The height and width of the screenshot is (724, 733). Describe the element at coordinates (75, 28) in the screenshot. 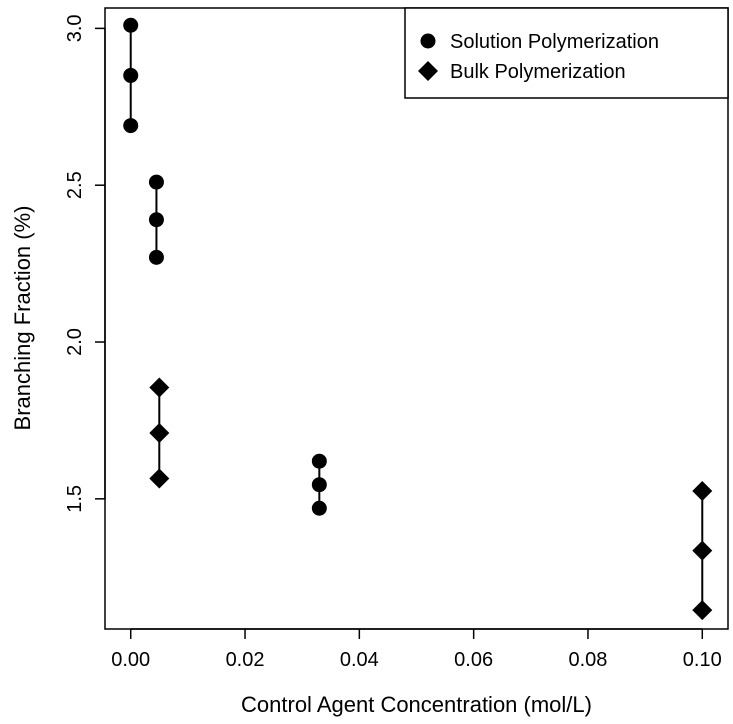

I see `y-tick-label: 3.0` at that location.